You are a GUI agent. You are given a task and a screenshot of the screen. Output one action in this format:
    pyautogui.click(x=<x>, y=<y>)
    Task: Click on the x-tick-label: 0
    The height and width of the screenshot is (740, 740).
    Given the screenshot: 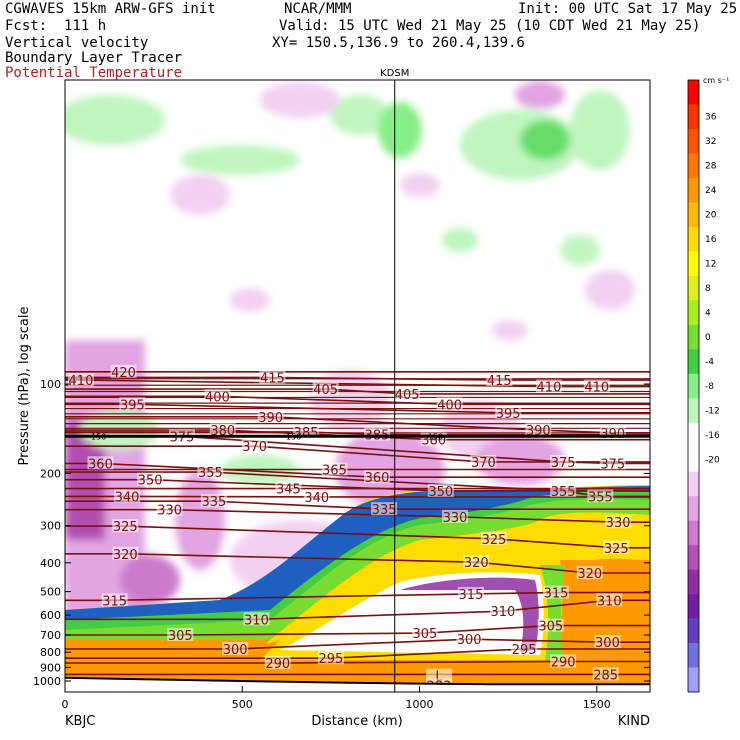 What is the action you would take?
    pyautogui.click(x=65, y=704)
    